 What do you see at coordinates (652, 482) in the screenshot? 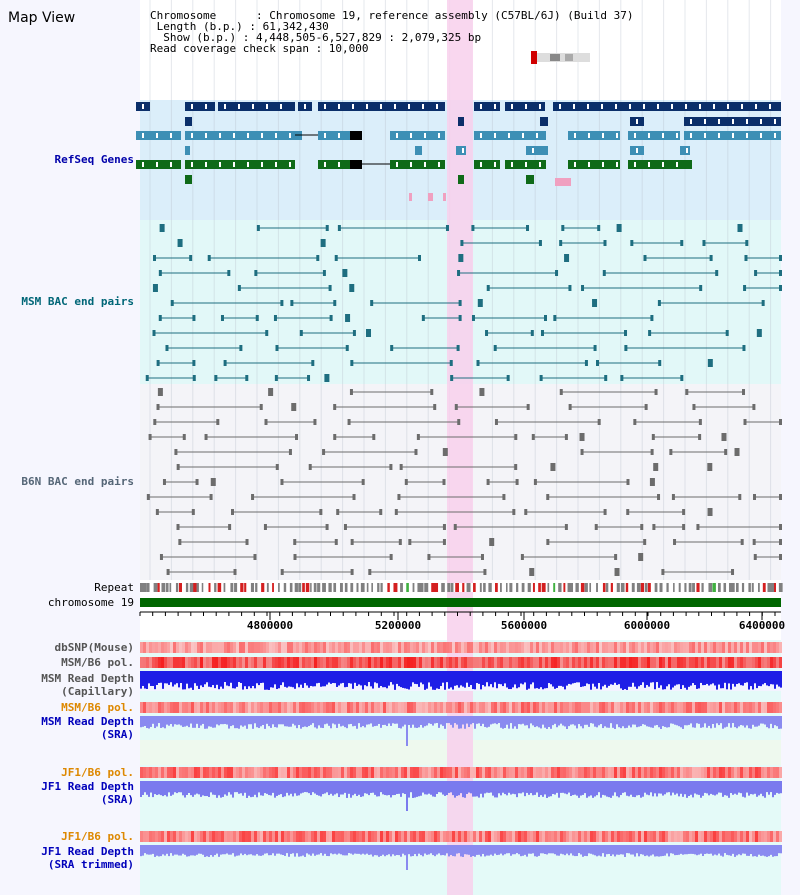
I see `bac-single-end` at bounding box center [652, 482].